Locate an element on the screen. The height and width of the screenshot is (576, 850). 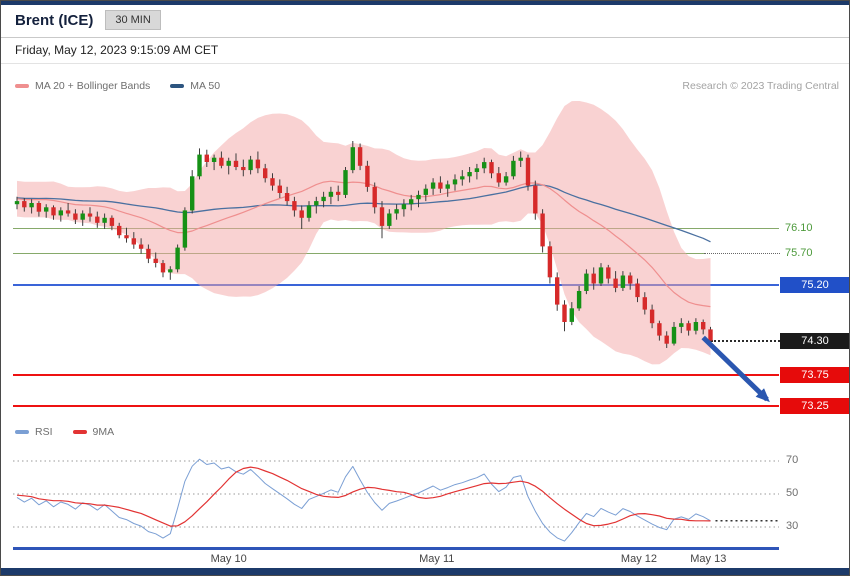
resistance1-label: 75.70 is located at coordinates (799, 253).